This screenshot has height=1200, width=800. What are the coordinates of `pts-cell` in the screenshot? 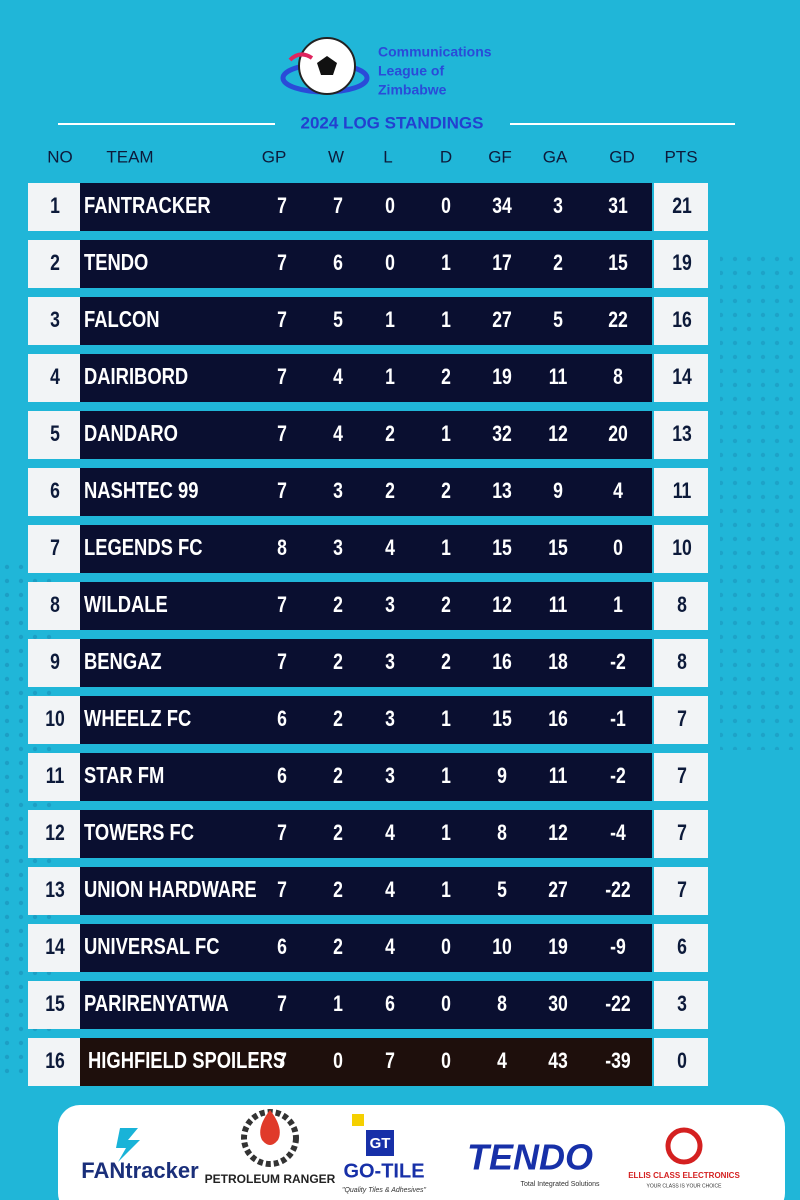 It's located at (681, 549).